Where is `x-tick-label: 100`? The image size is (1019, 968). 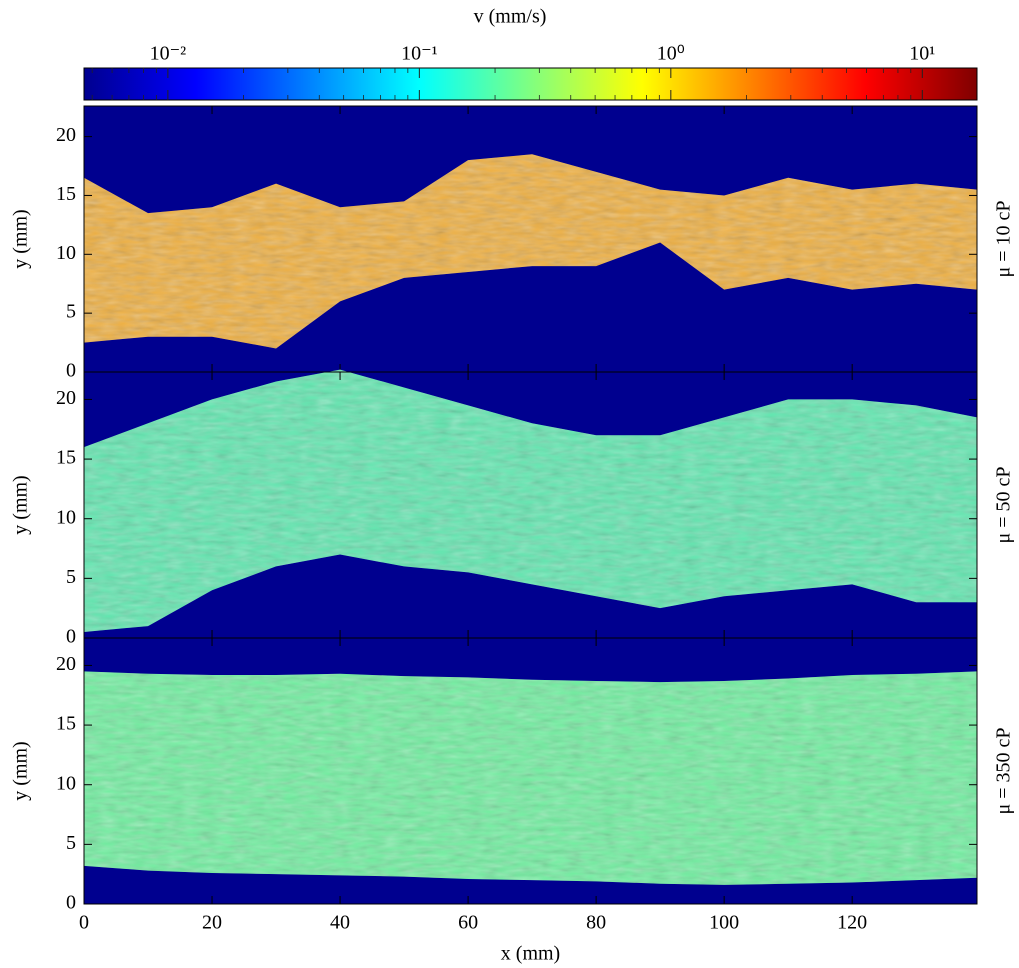 x-tick-label: 100 is located at coordinates (724, 923).